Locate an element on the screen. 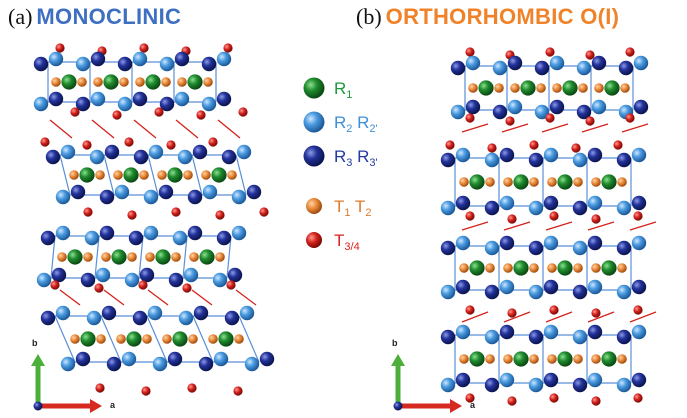 The height and width of the screenshot is (418, 687). a-axis-arrow-icon is located at coordinates (70, 406).